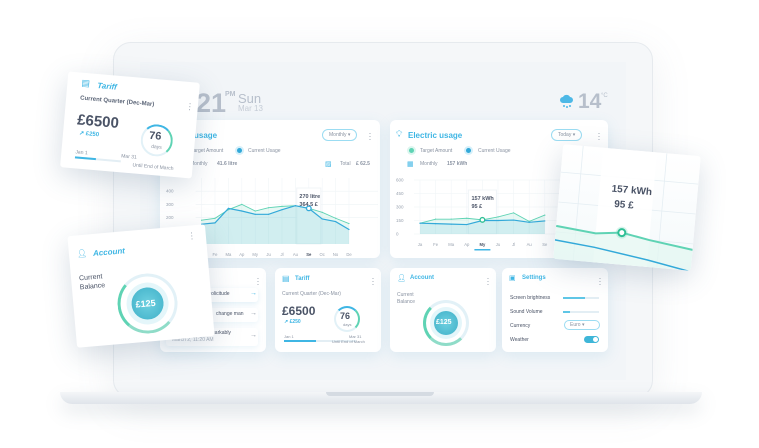  What do you see at coordinates (622, 255) in the screenshot?
I see `zoomed-current-line` at bounding box center [622, 255].